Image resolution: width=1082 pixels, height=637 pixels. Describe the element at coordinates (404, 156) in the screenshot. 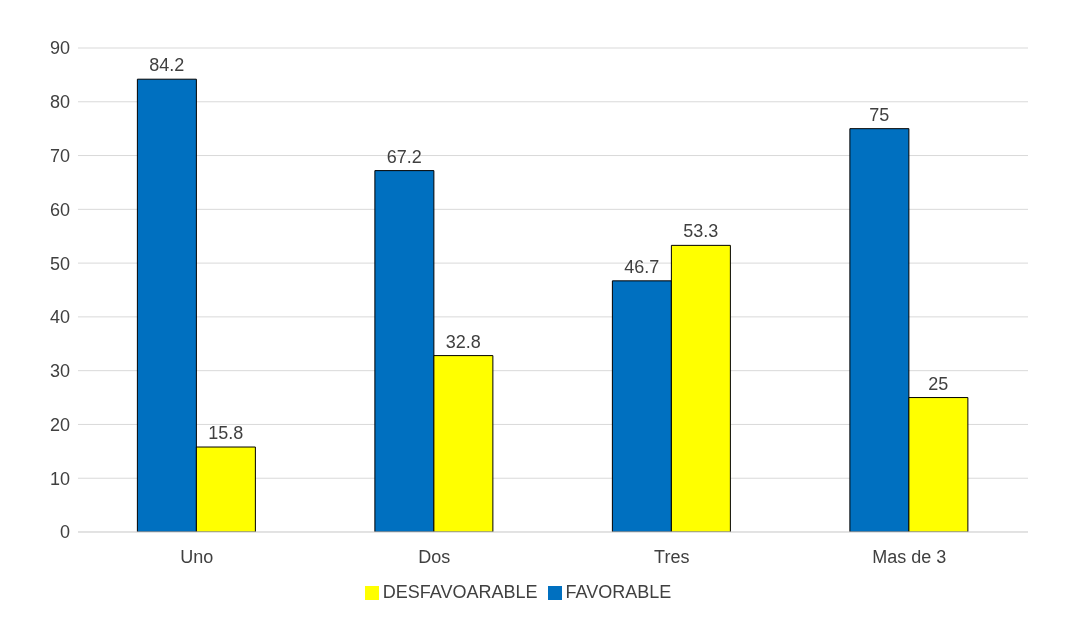

I see `data-label: 67.2` at that location.